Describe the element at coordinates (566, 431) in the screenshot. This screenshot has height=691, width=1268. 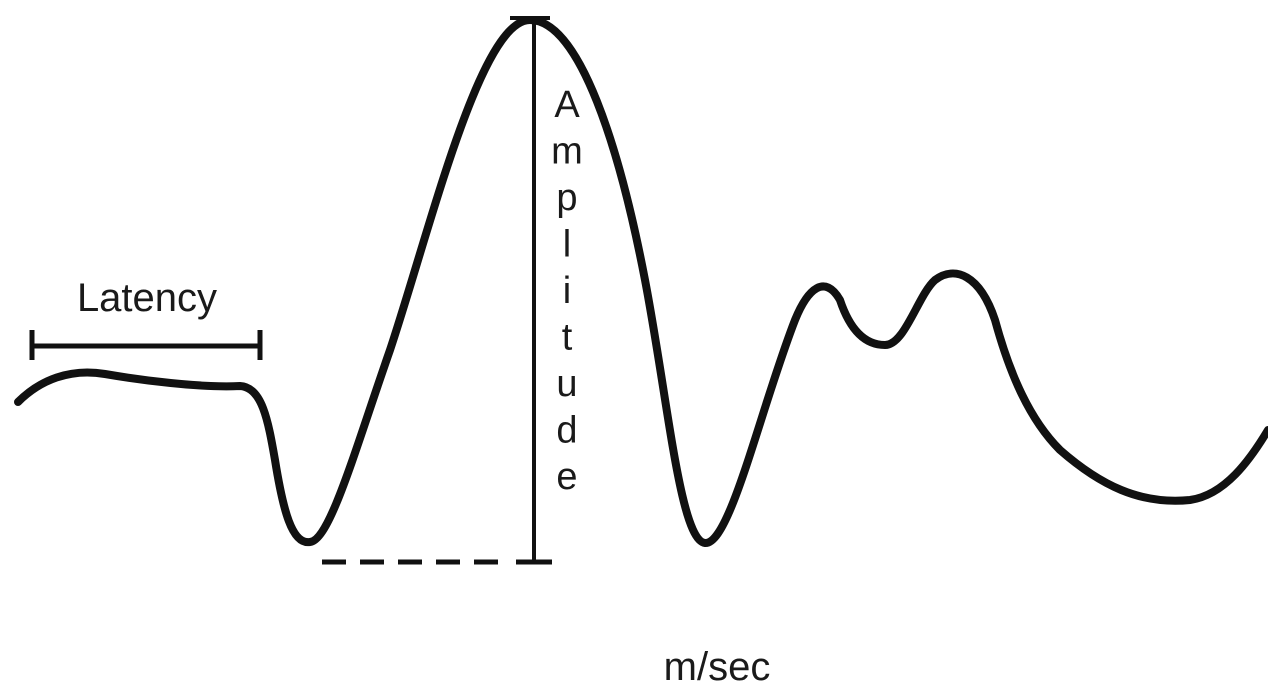
I see `amplitude-label-letter: d` at that location.